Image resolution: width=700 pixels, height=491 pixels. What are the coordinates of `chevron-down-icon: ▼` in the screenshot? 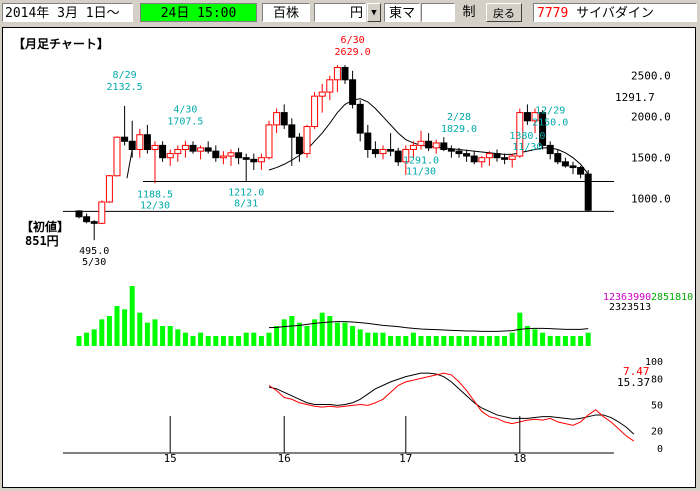 It's located at (374, 13).